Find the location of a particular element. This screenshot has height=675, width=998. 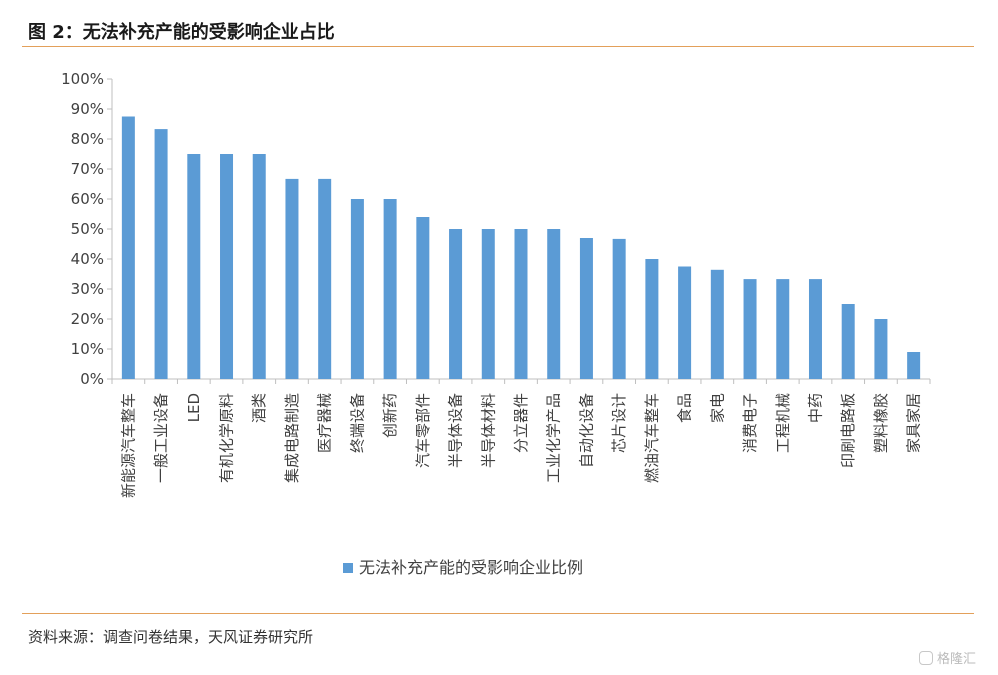

x-tick-label: 集成电路制造 is located at coordinates (292, 438).